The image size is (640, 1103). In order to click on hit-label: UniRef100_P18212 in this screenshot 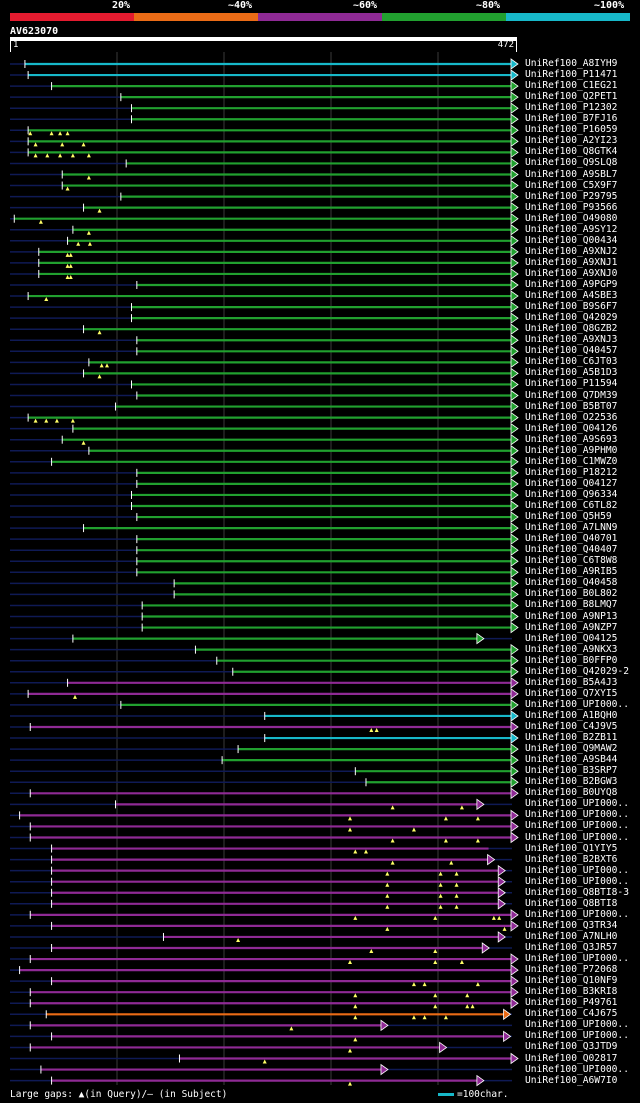, I will do `click(571, 472)`.